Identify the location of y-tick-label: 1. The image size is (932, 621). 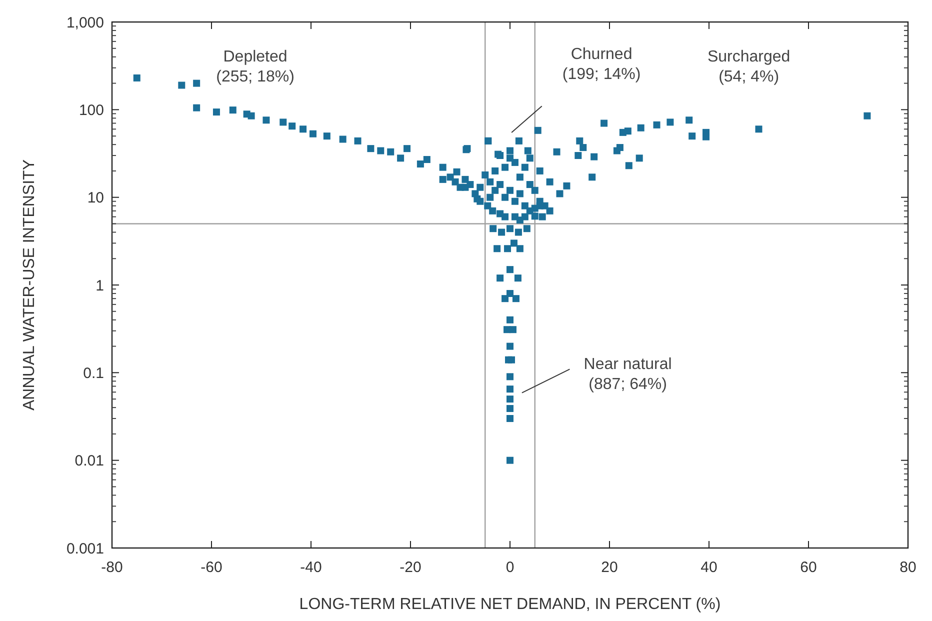
(100, 285).